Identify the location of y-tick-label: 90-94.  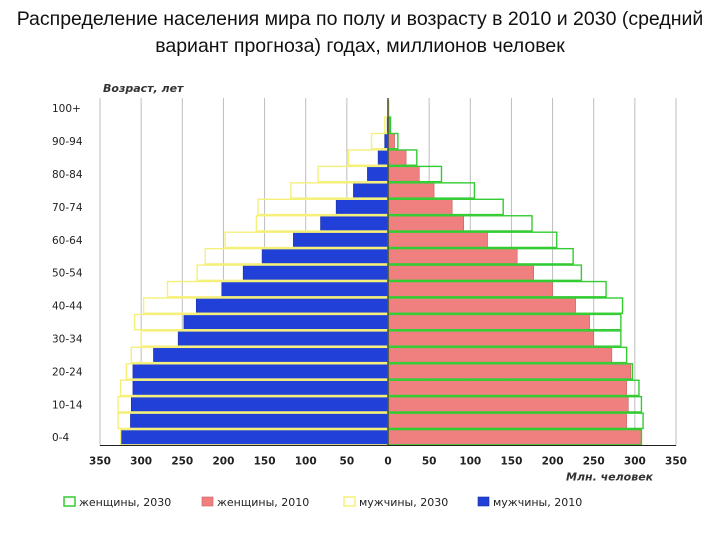
(67, 142).